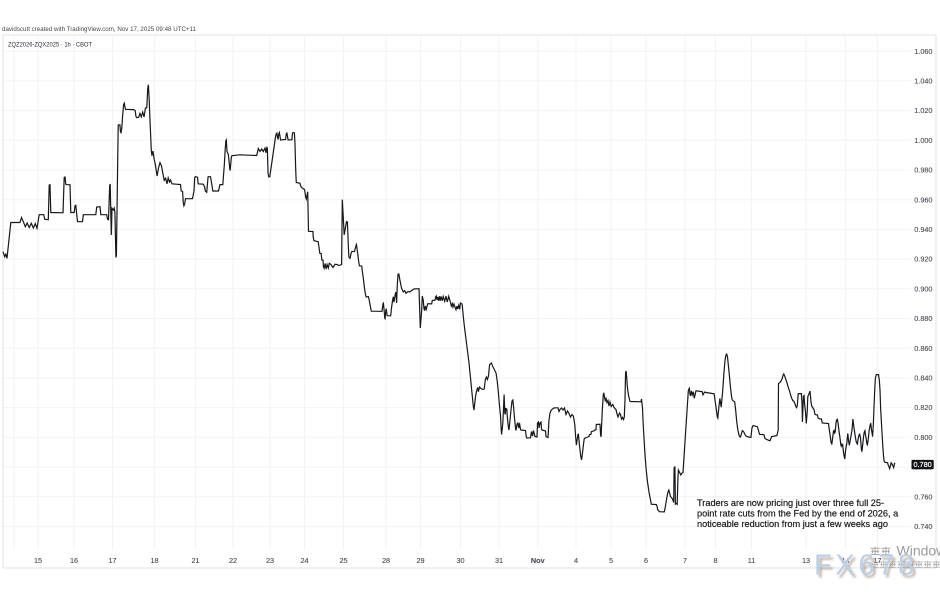  Describe the element at coordinates (923, 51) in the screenshot. I see `svg-text: 1.060` at that location.